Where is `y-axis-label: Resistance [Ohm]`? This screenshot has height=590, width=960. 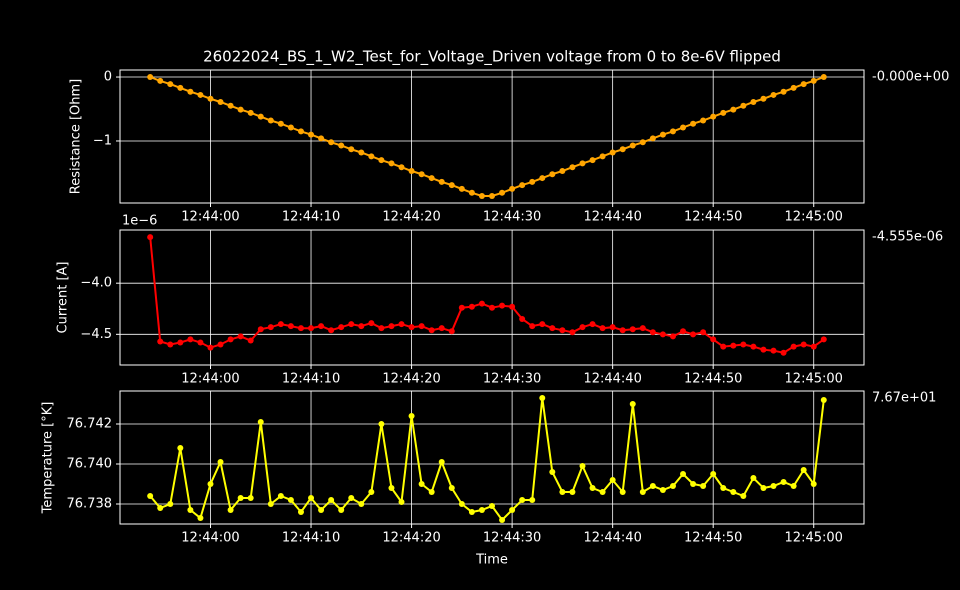 y-axis-label: Resistance [Ohm] is located at coordinates (76, 136).